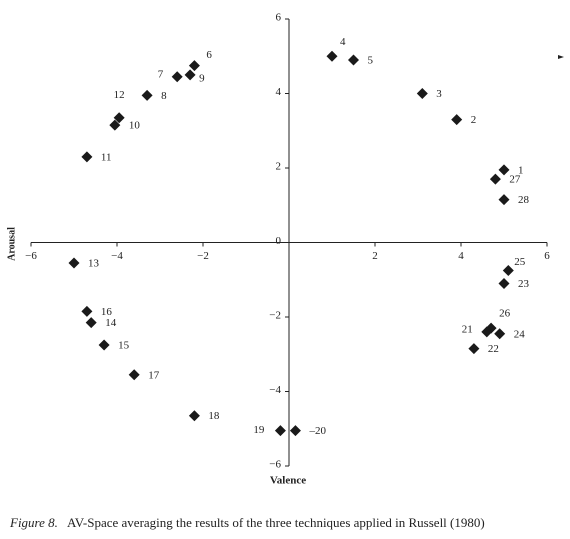 The height and width of the screenshot is (539, 570). I want to click on point-label: 17, so click(154, 375).